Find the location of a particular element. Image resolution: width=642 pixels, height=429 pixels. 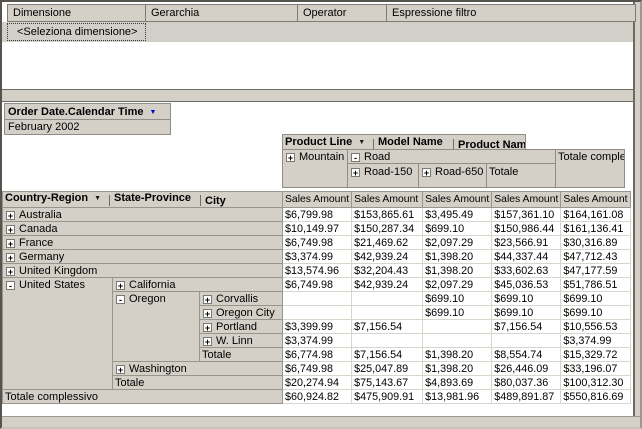

col-group-label: Road-150 is located at coordinates (388, 172).